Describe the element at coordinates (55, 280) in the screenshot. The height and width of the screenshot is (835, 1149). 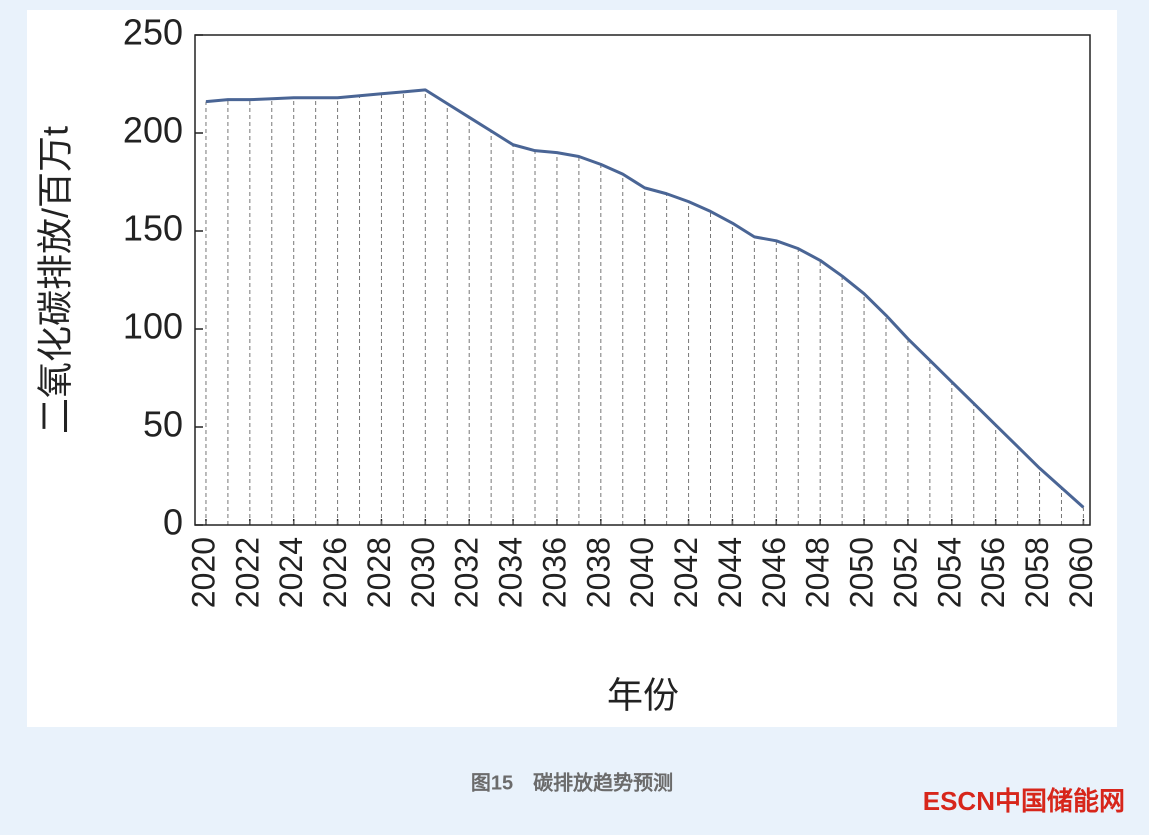
I see `y-axis-title: 二氧化碳排放/百万t` at that location.